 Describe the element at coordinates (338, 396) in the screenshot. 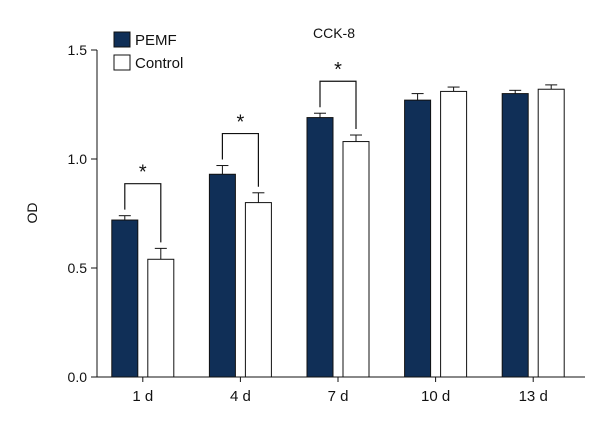

I see `x-tick-label: 7 d` at that location.